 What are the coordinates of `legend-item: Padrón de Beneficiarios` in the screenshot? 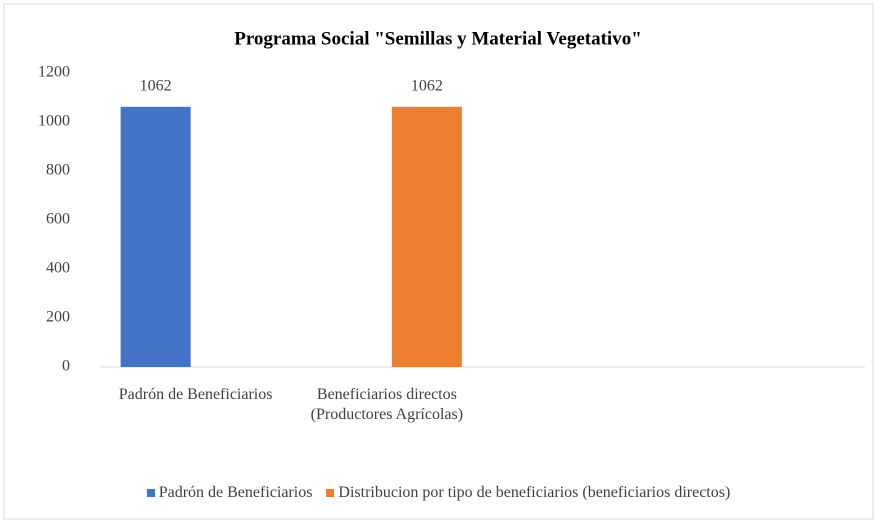 It's located at (229, 493).